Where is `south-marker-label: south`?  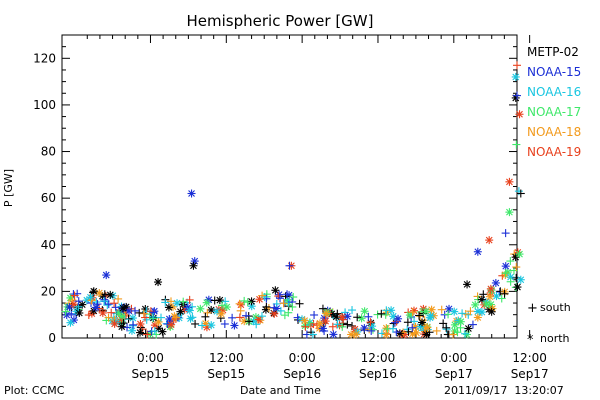
south-marker-label: south is located at coordinates (555, 307).